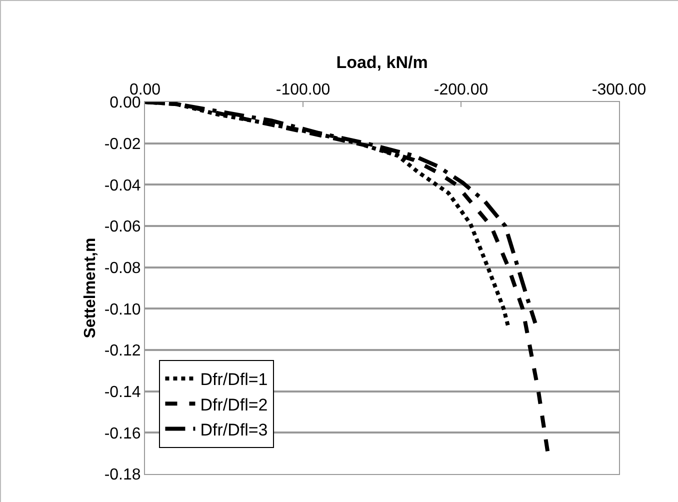 This screenshot has width=678, height=502. Describe the element at coordinates (122, 227) in the screenshot. I see `y-tick-label: -0.06` at that location.